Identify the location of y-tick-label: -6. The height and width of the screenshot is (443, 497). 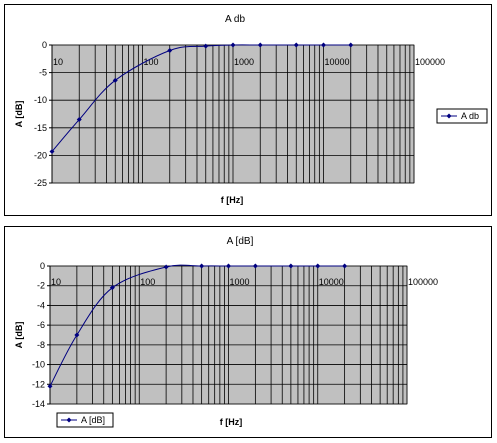
(41, 325).